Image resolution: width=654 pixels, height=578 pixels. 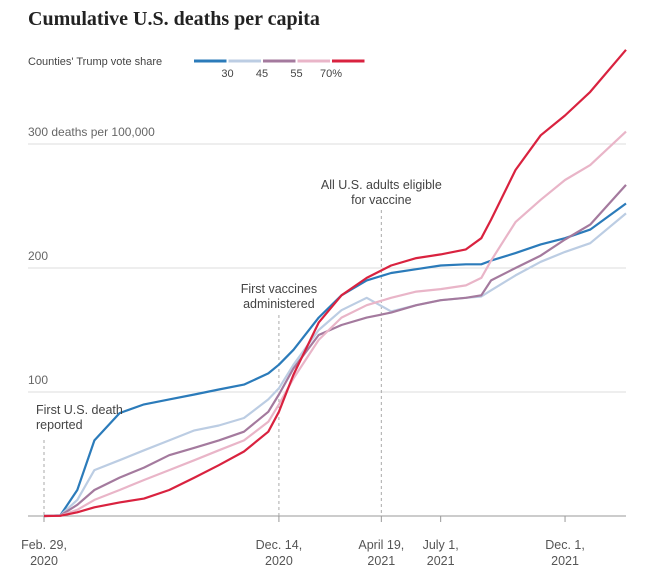 What do you see at coordinates (262, 74) in the screenshot?
I see `legend-label: 45` at bounding box center [262, 74].